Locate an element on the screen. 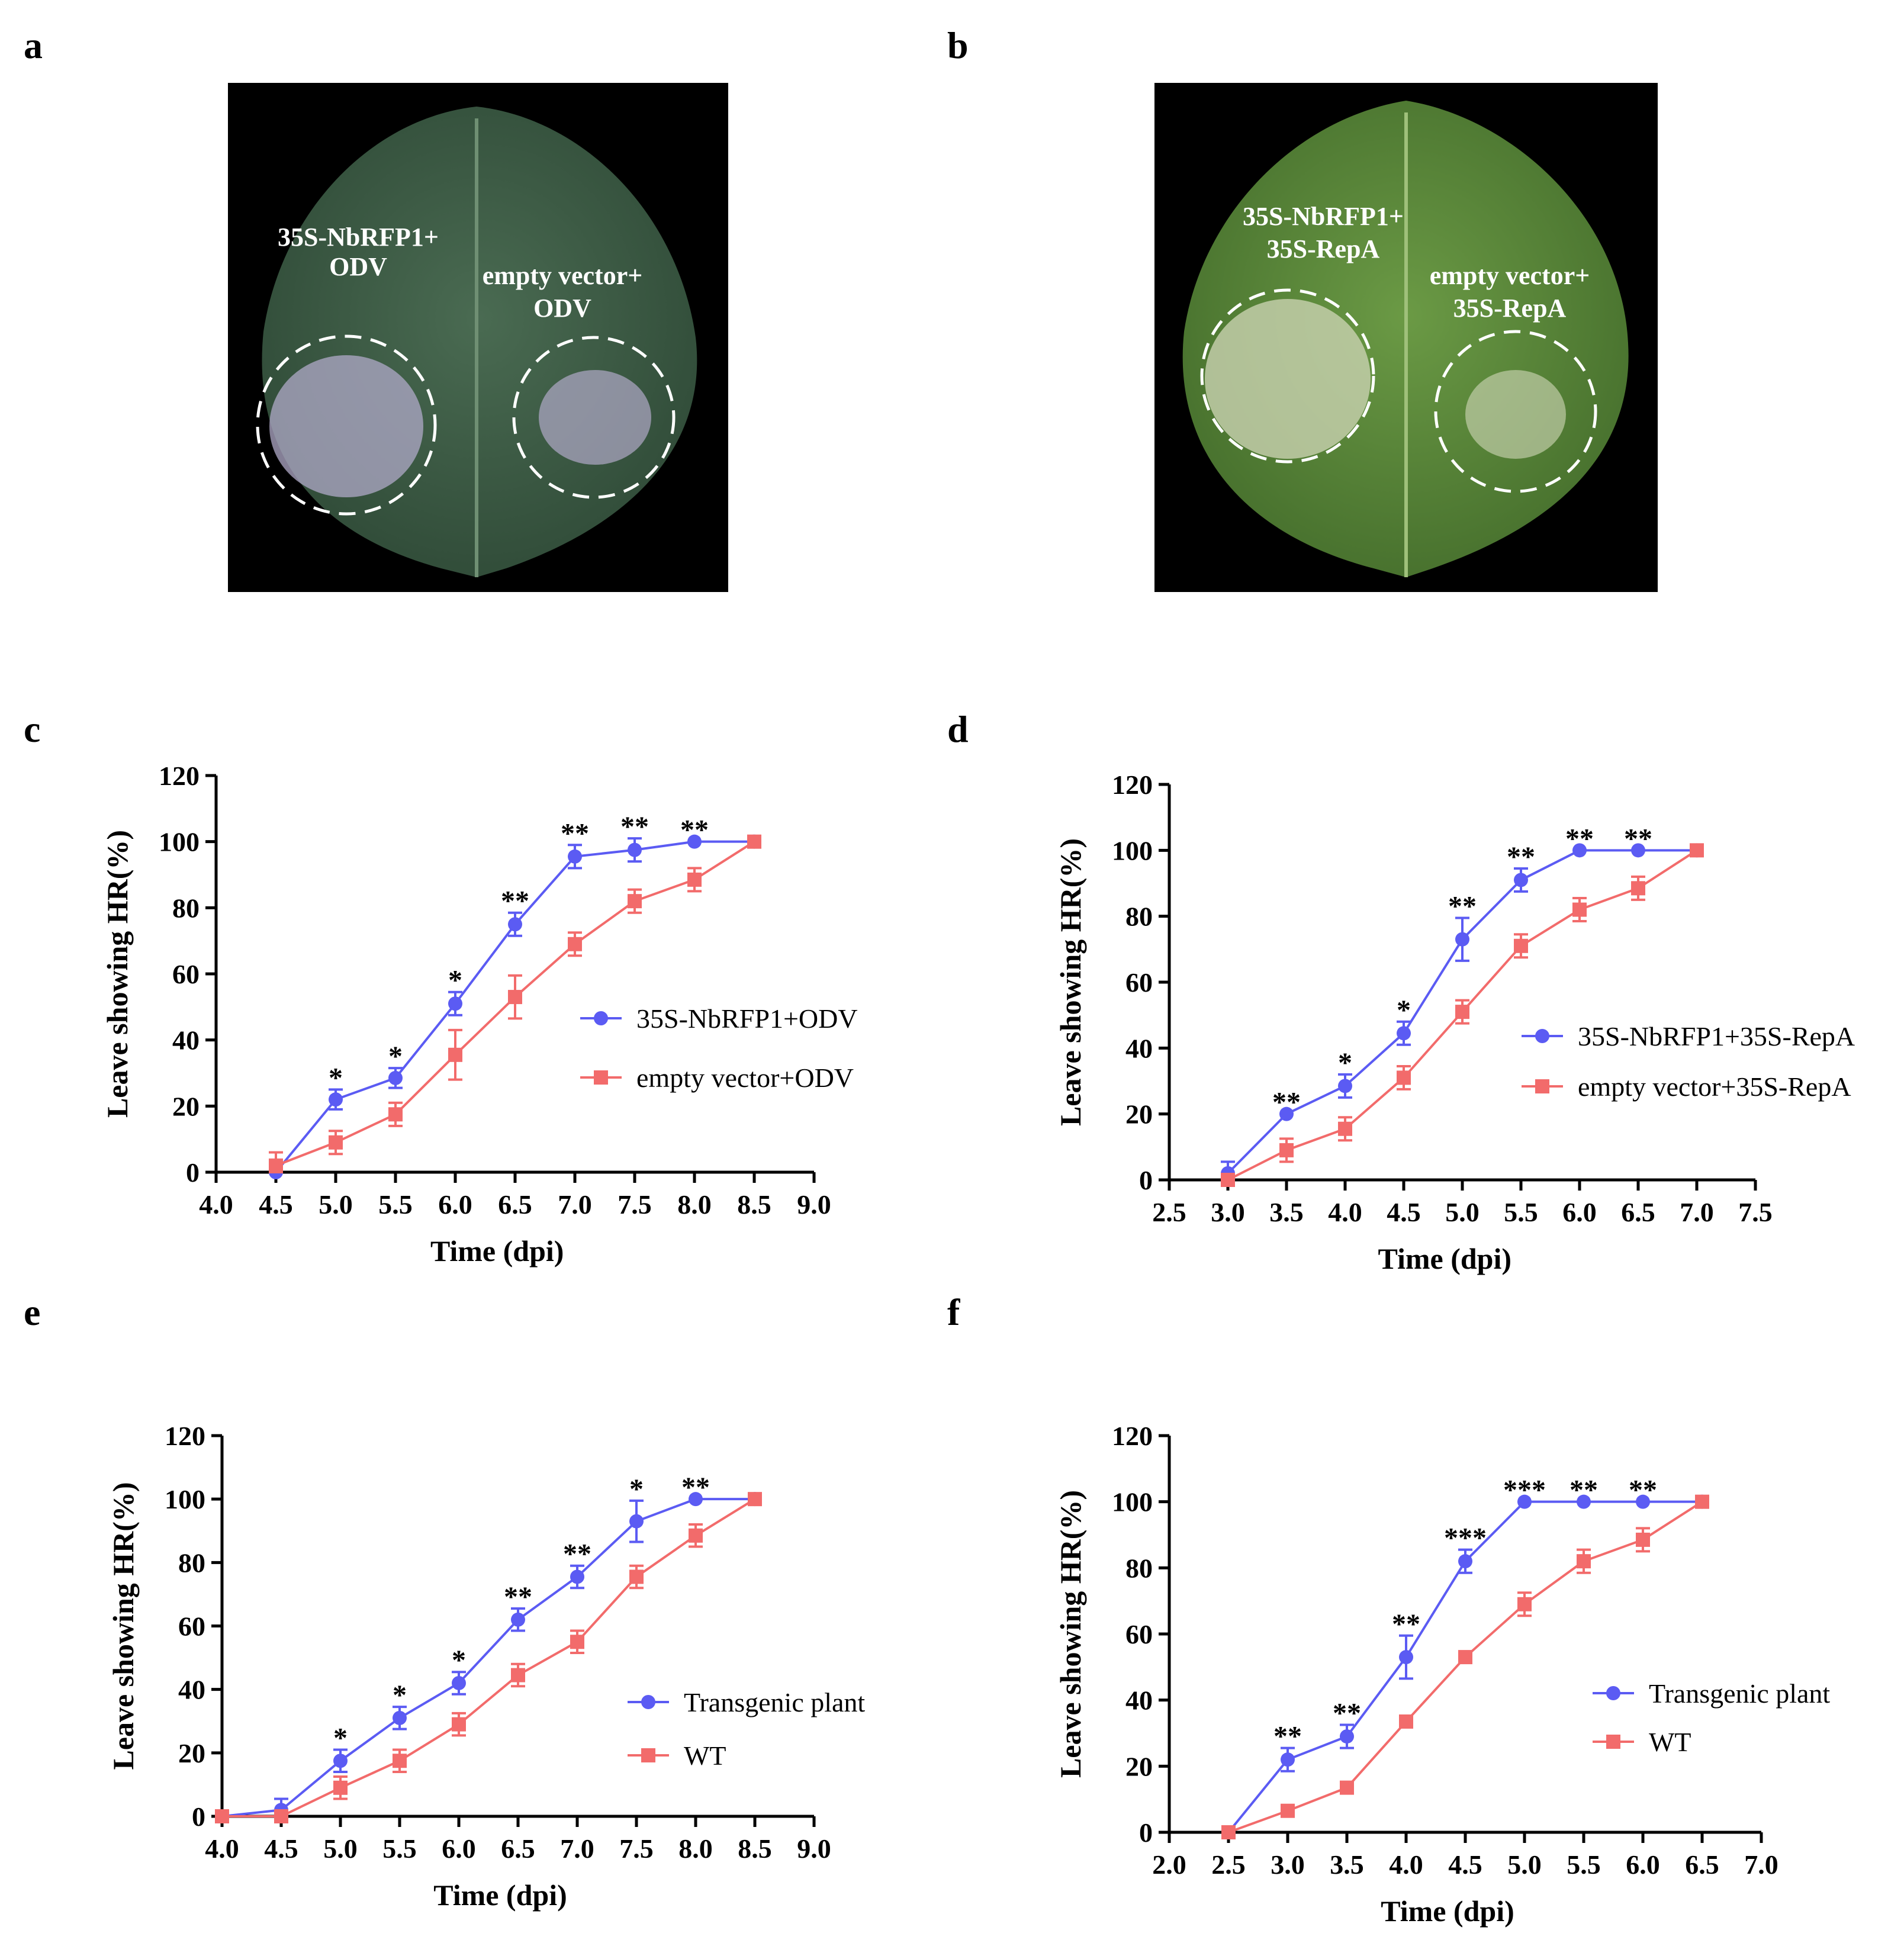 Image resolution: width=1904 pixels, height=1943 pixels. leaf-shape-a is located at coordinates (479, 342).